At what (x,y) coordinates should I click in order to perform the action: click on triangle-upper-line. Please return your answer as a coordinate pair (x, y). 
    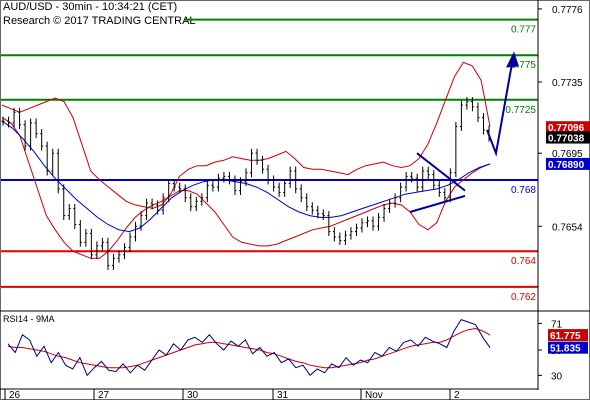
    Looking at the image, I should click on (441, 172).